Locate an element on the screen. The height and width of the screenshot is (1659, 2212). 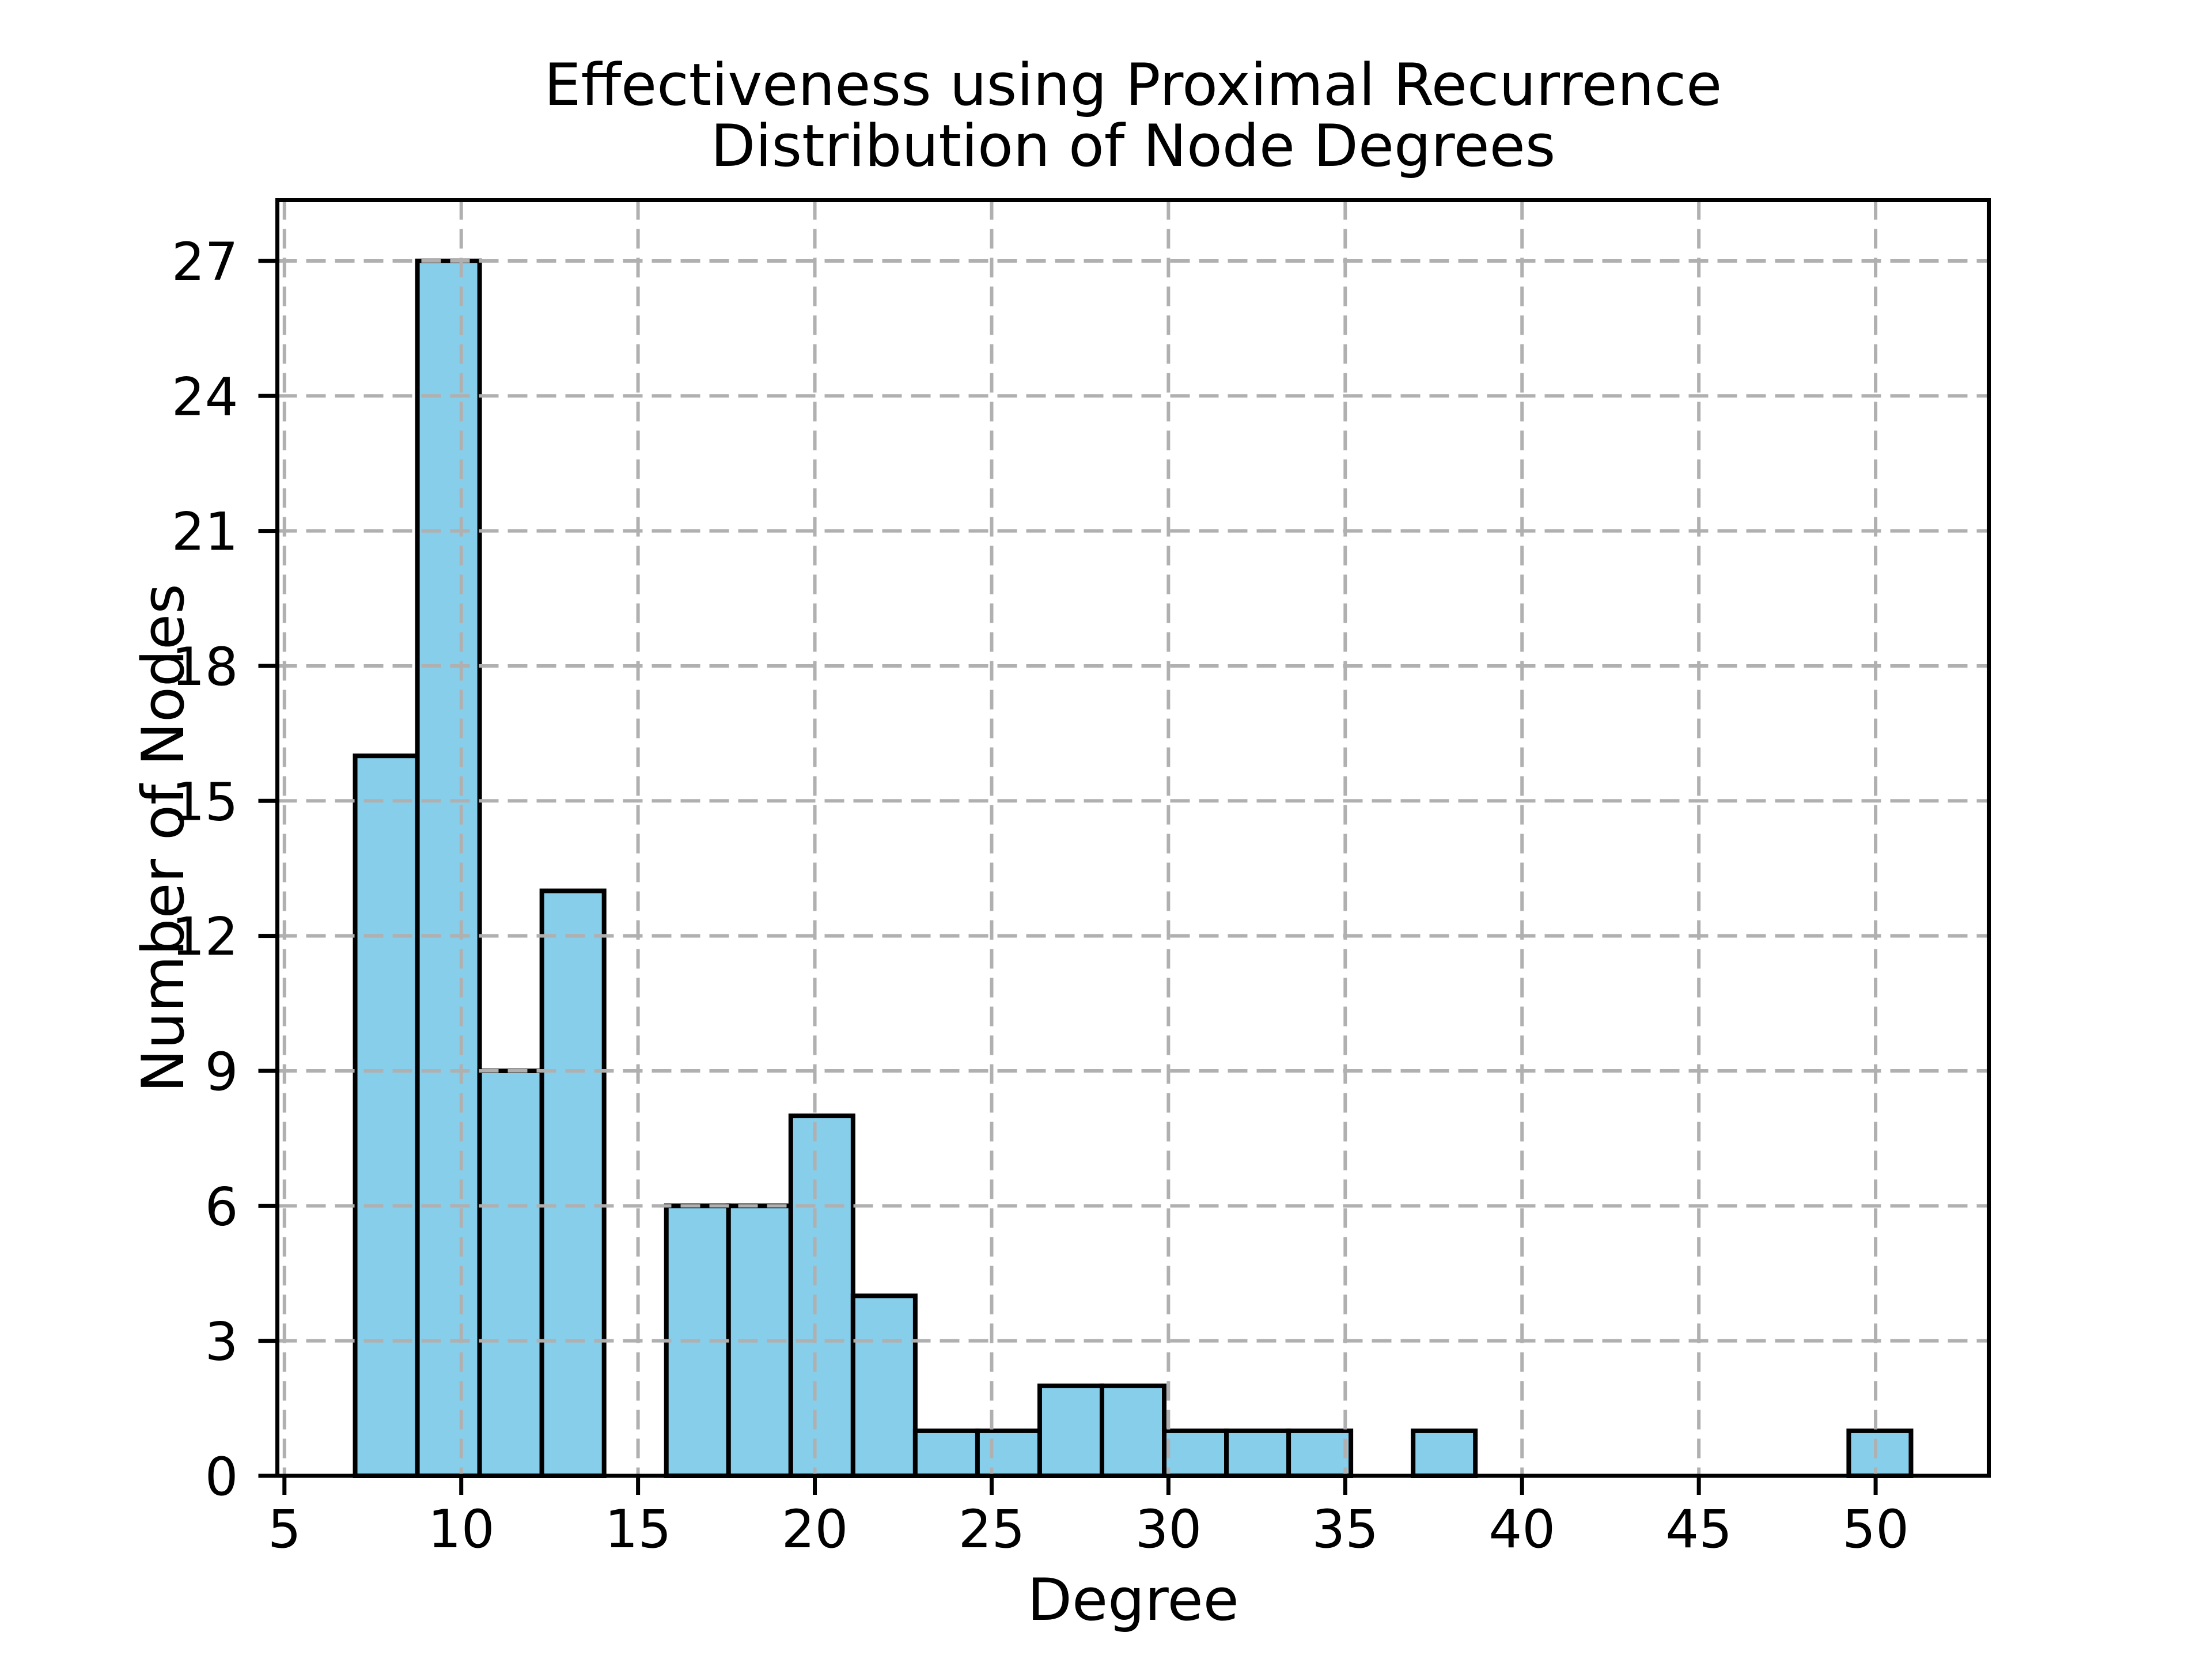
x-tick-label: 45 is located at coordinates (1698, 1529).